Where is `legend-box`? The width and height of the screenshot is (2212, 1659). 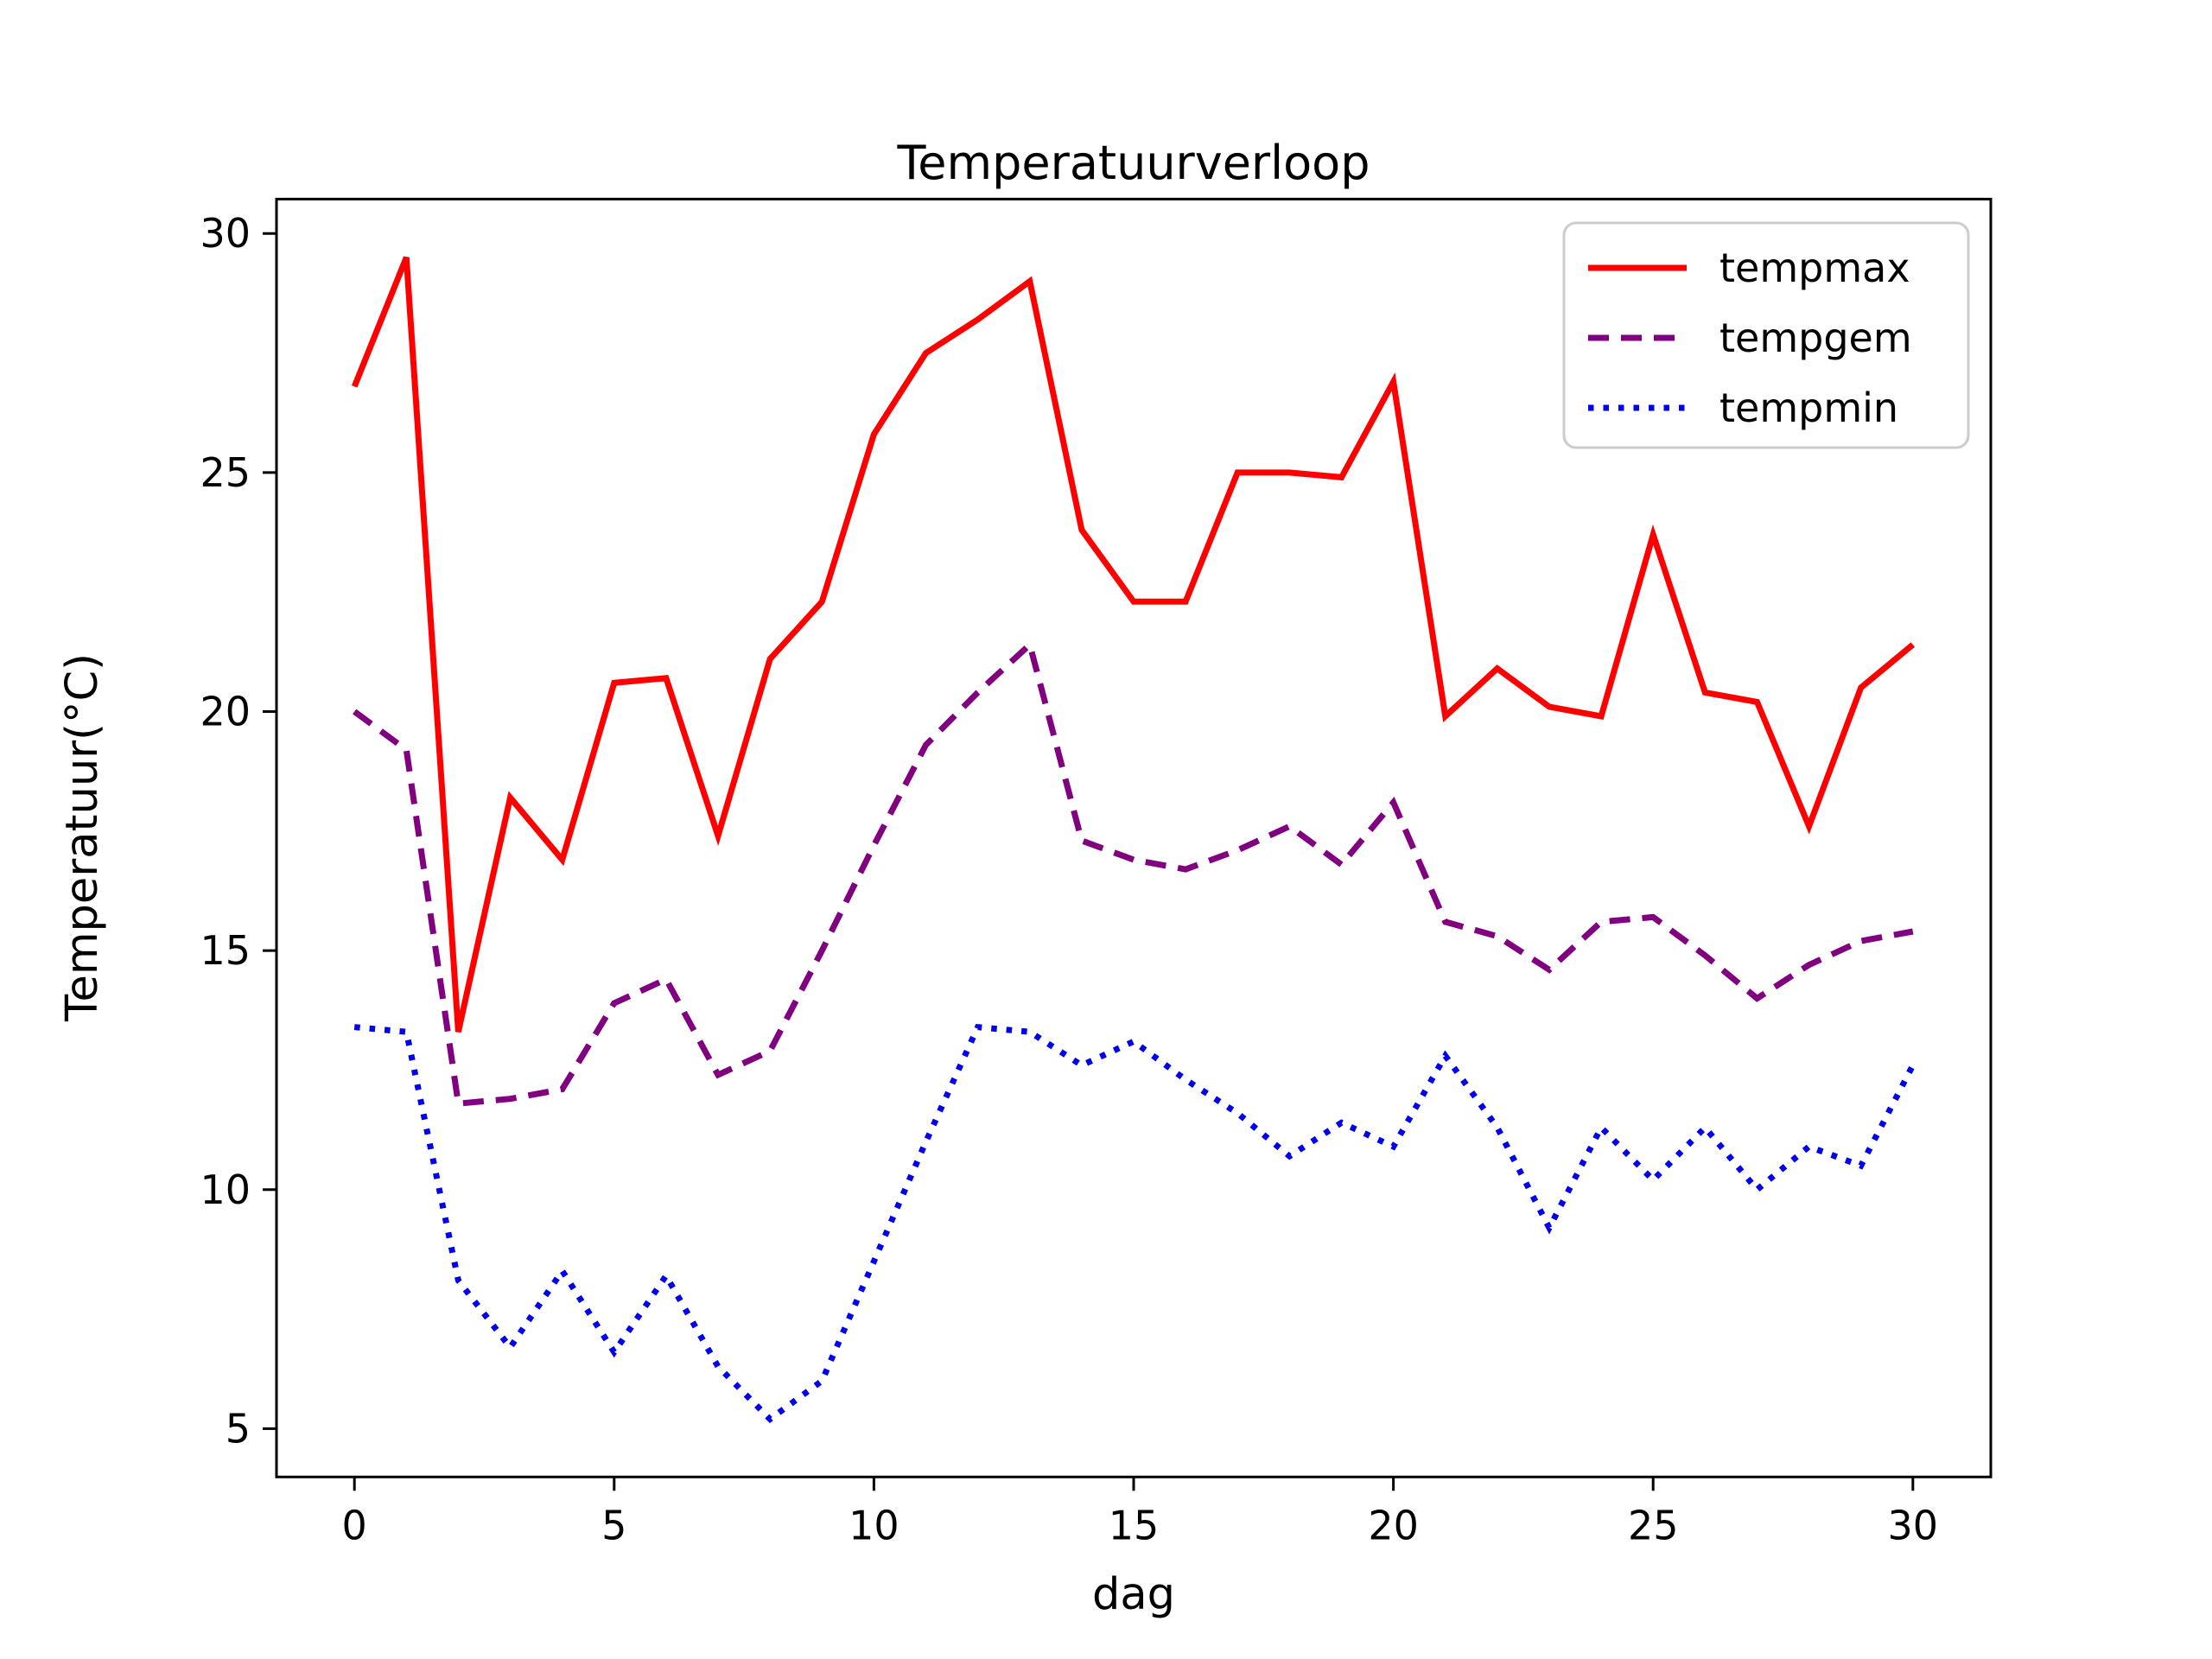 legend-box is located at coordinates (1766, 335).